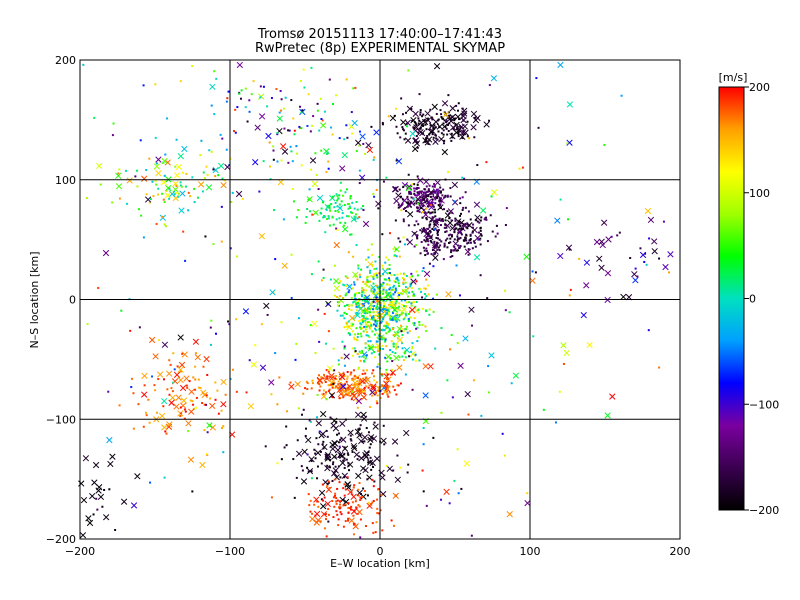  Describe the element at coordinates (61, 539) in the screenshot. I see `y-tick-label: −200` at that location.